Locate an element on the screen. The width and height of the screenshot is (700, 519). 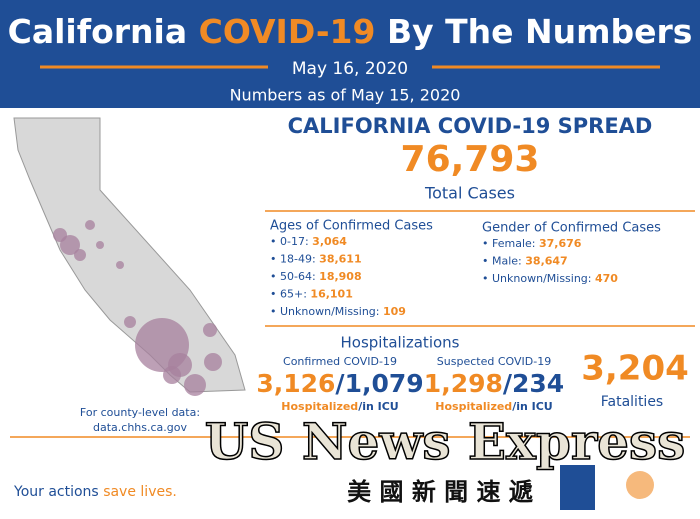
item-label: 65+: is located at coordinates (293, 294).